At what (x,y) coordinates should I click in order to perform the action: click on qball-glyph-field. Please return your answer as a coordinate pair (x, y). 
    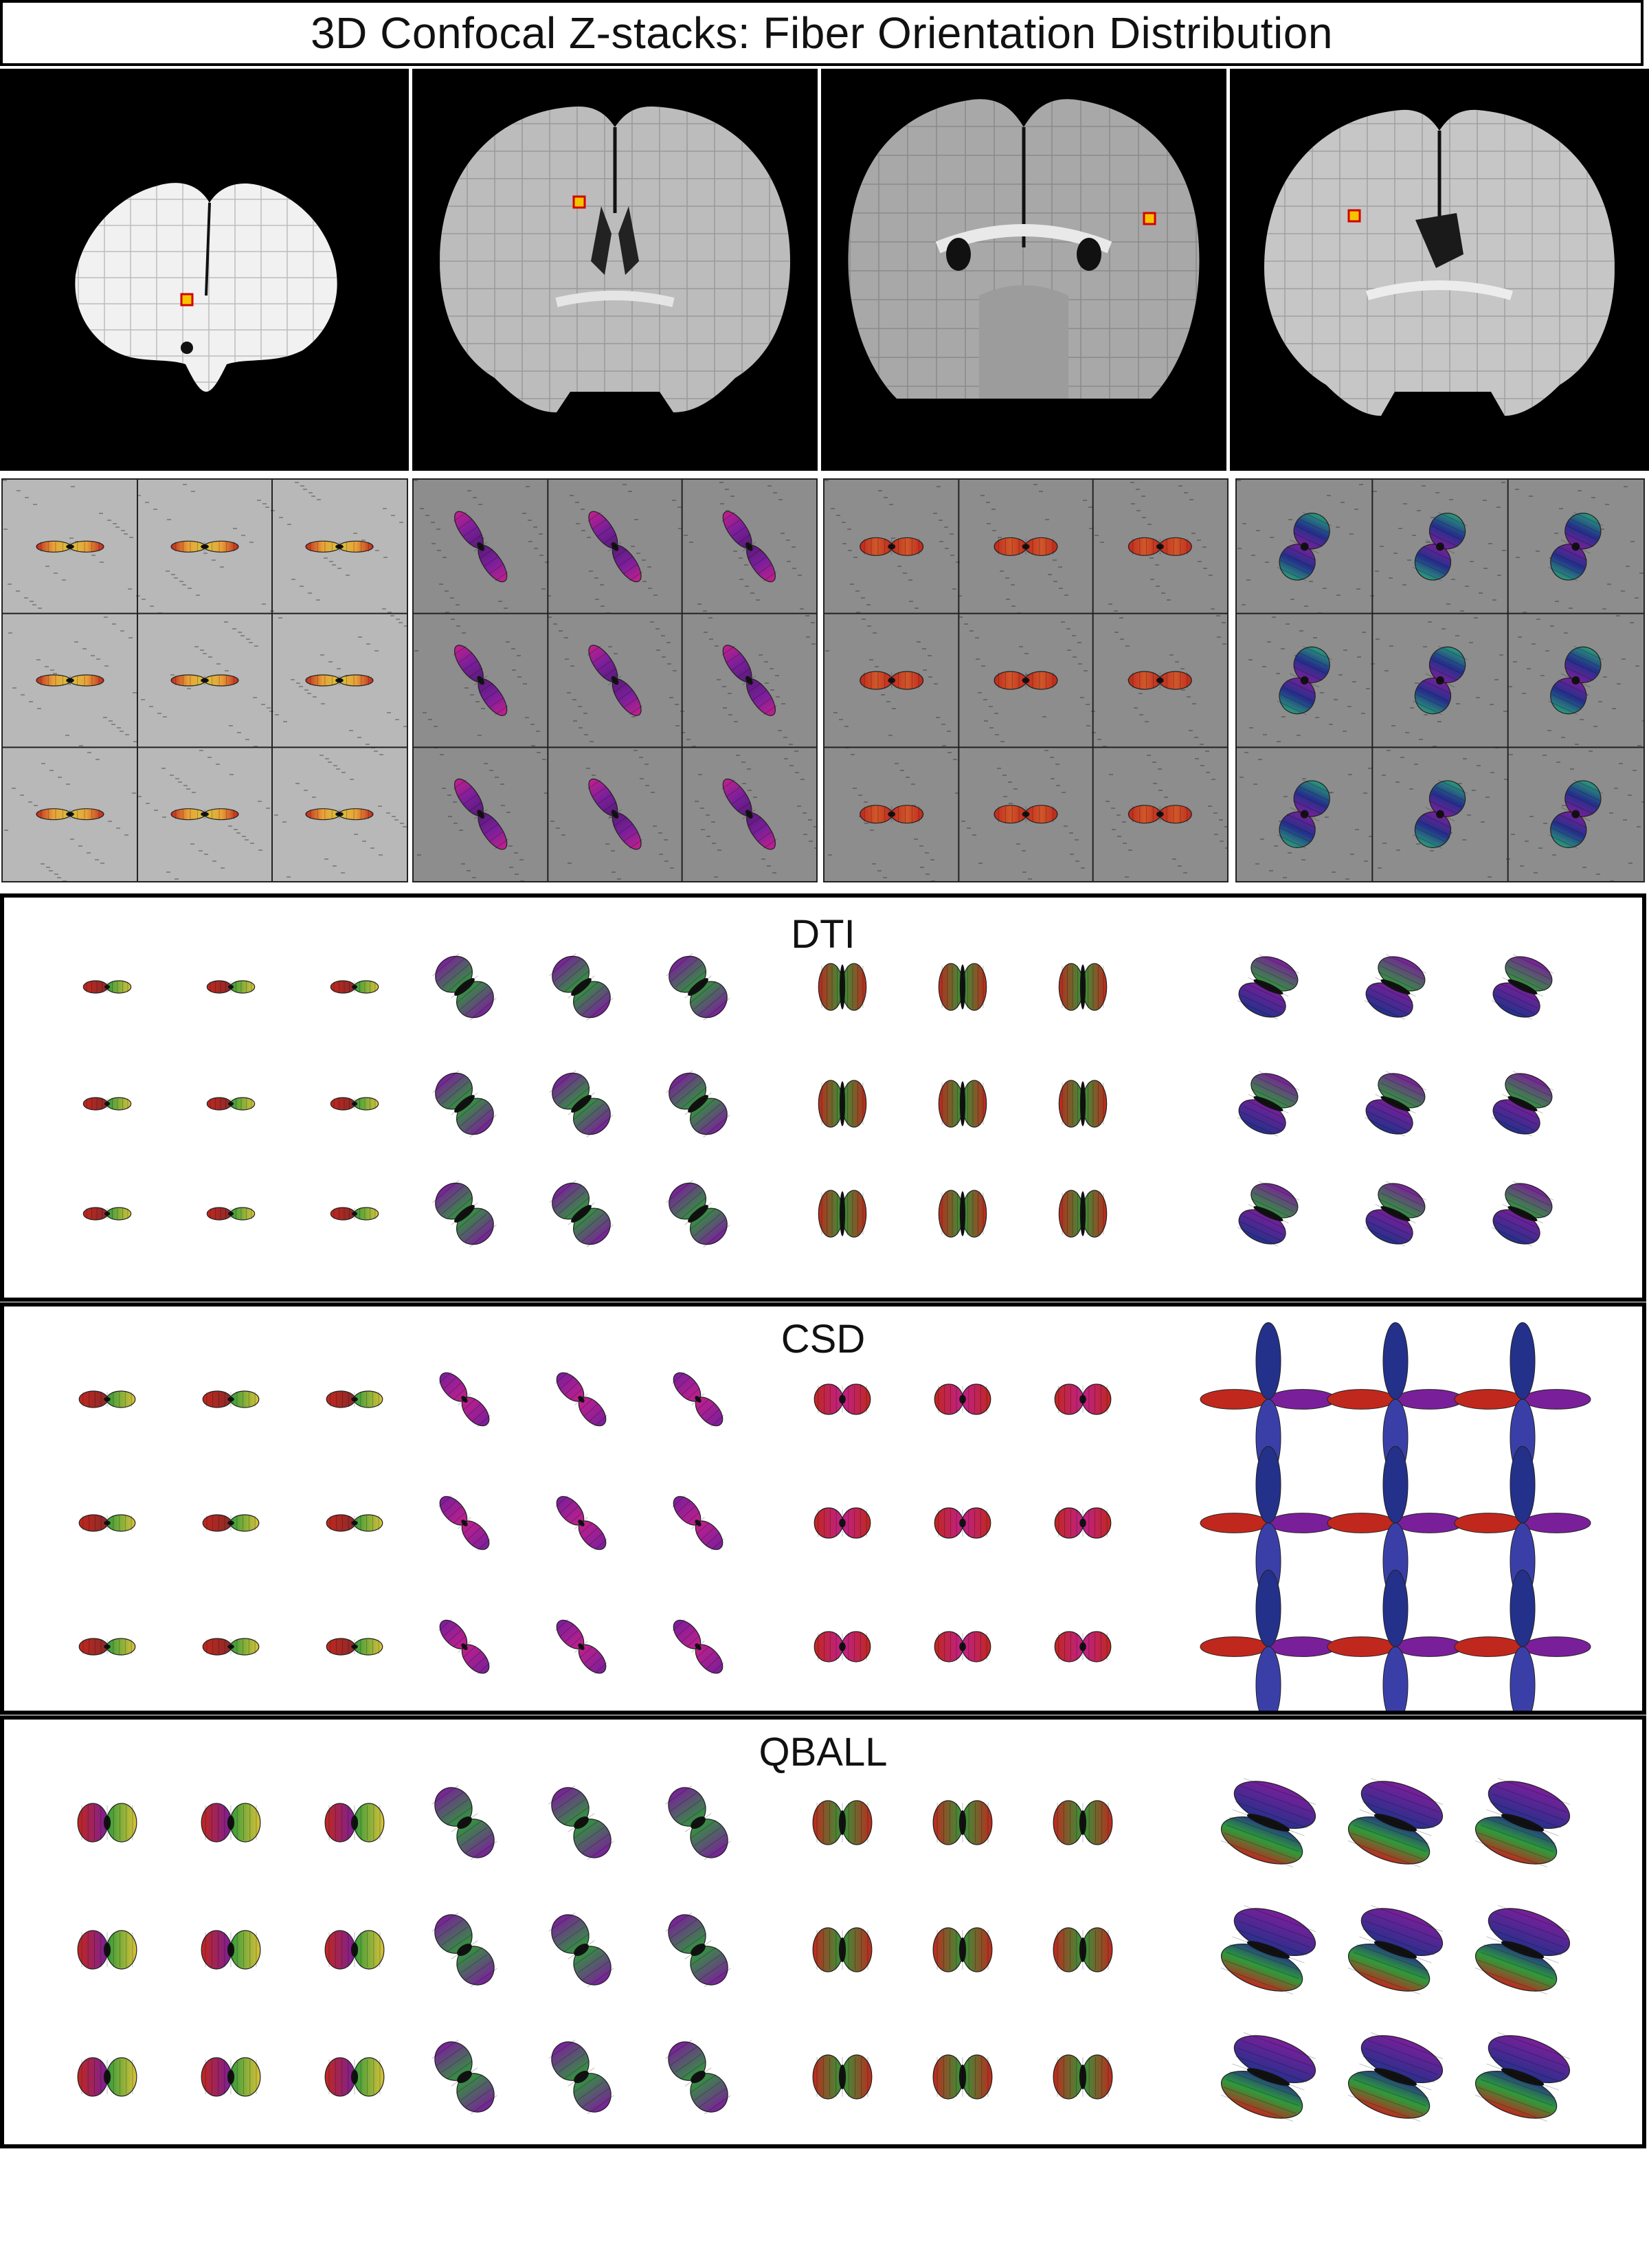
    Looking at the image, I should click on (824, 1950).